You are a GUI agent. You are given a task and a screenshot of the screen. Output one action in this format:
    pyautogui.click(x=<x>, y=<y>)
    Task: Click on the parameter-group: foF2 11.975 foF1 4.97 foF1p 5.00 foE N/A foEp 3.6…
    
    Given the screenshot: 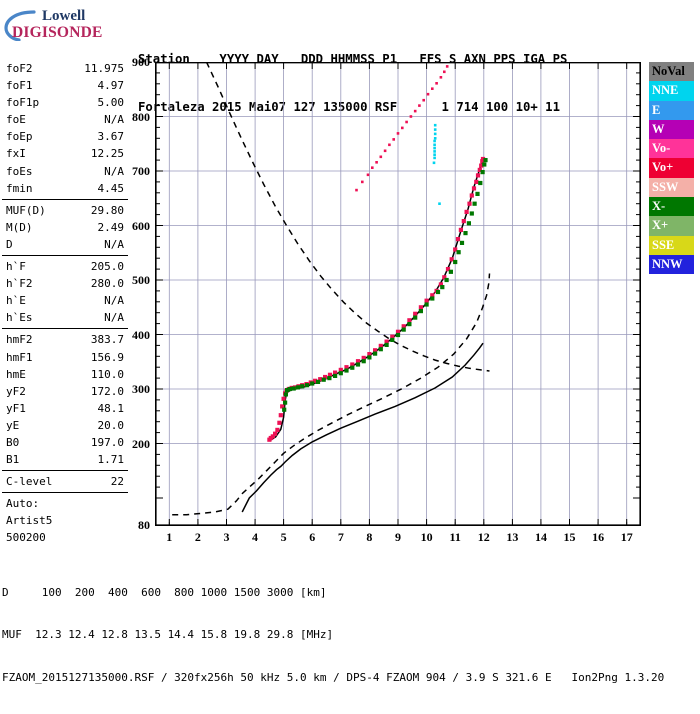 What is the action you would take?
    pyautogui.click(x=65, y=130)
    